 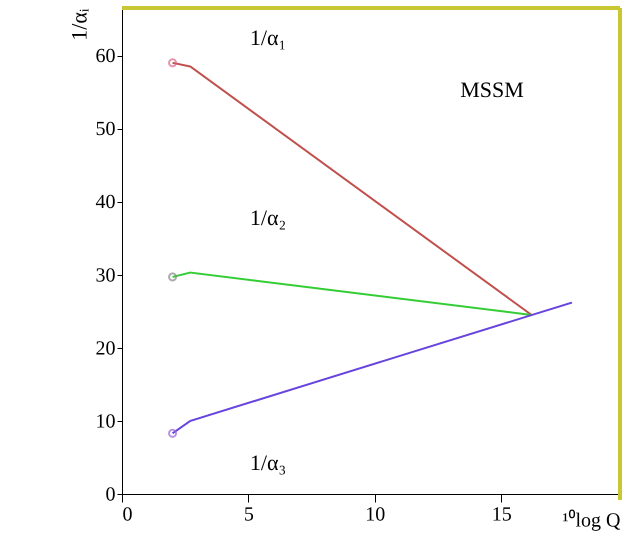 What do you see at coordinates (106, 56) in the screenshot?
I see `y-tick-label: 60` at bounding box center [106, 56].